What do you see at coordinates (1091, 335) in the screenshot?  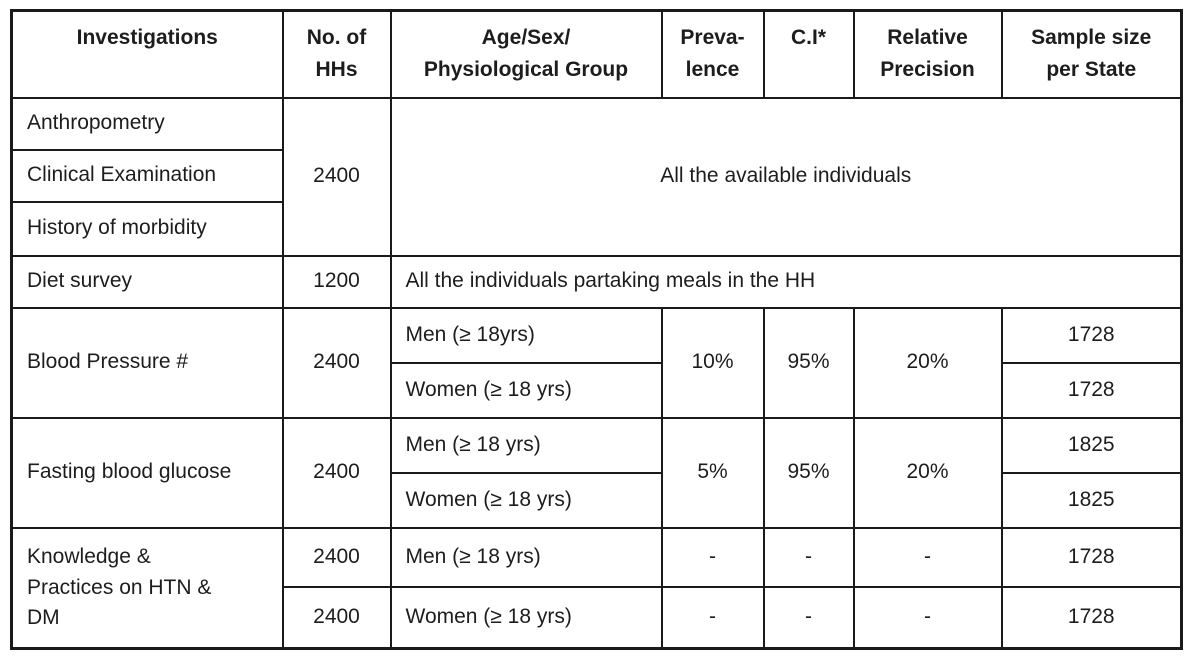 I see `cell-blood-pressure-men-sample: 1728` at bounding box center [1091, 335].